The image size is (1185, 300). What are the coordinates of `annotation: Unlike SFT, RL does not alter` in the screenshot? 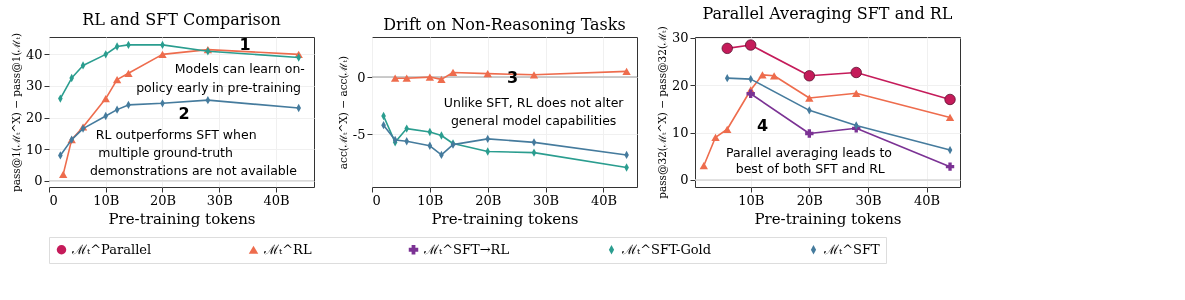 It's located at (534, 102).